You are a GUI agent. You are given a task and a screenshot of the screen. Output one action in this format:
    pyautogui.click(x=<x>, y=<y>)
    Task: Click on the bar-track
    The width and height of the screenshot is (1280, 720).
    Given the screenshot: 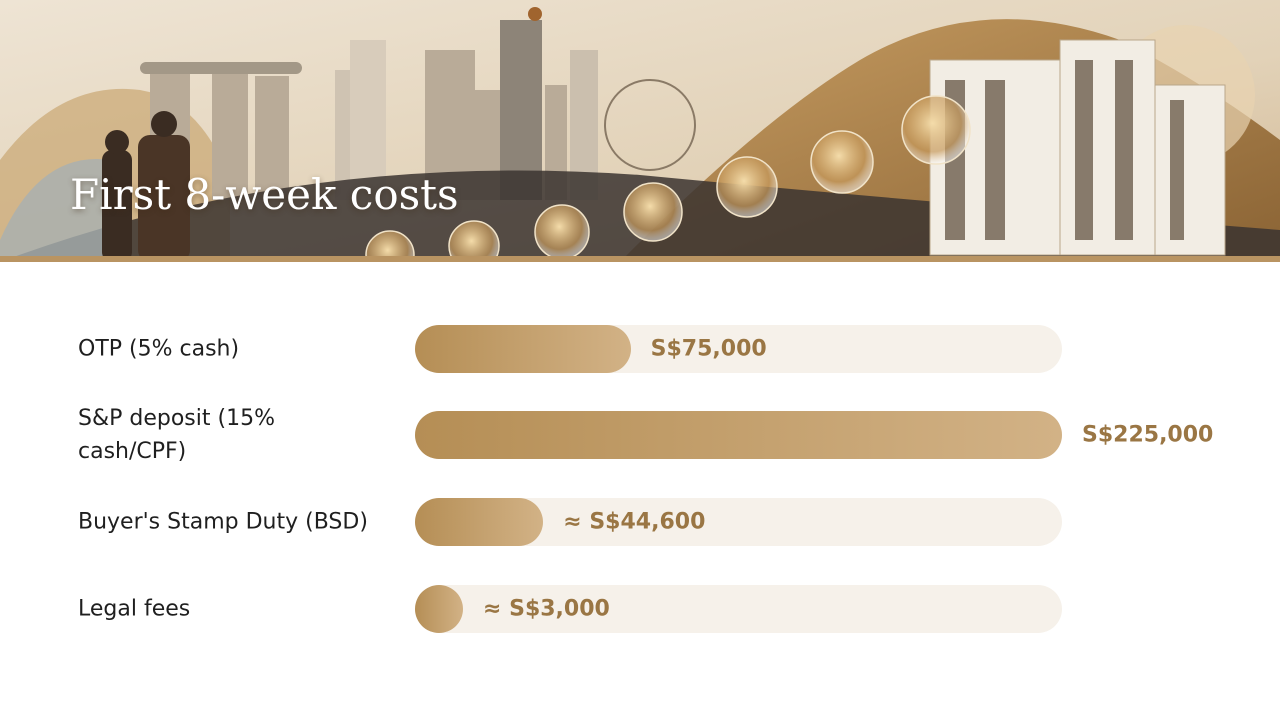 What is the action you would take?
    pyautogui.click(x=738, y=609)
    